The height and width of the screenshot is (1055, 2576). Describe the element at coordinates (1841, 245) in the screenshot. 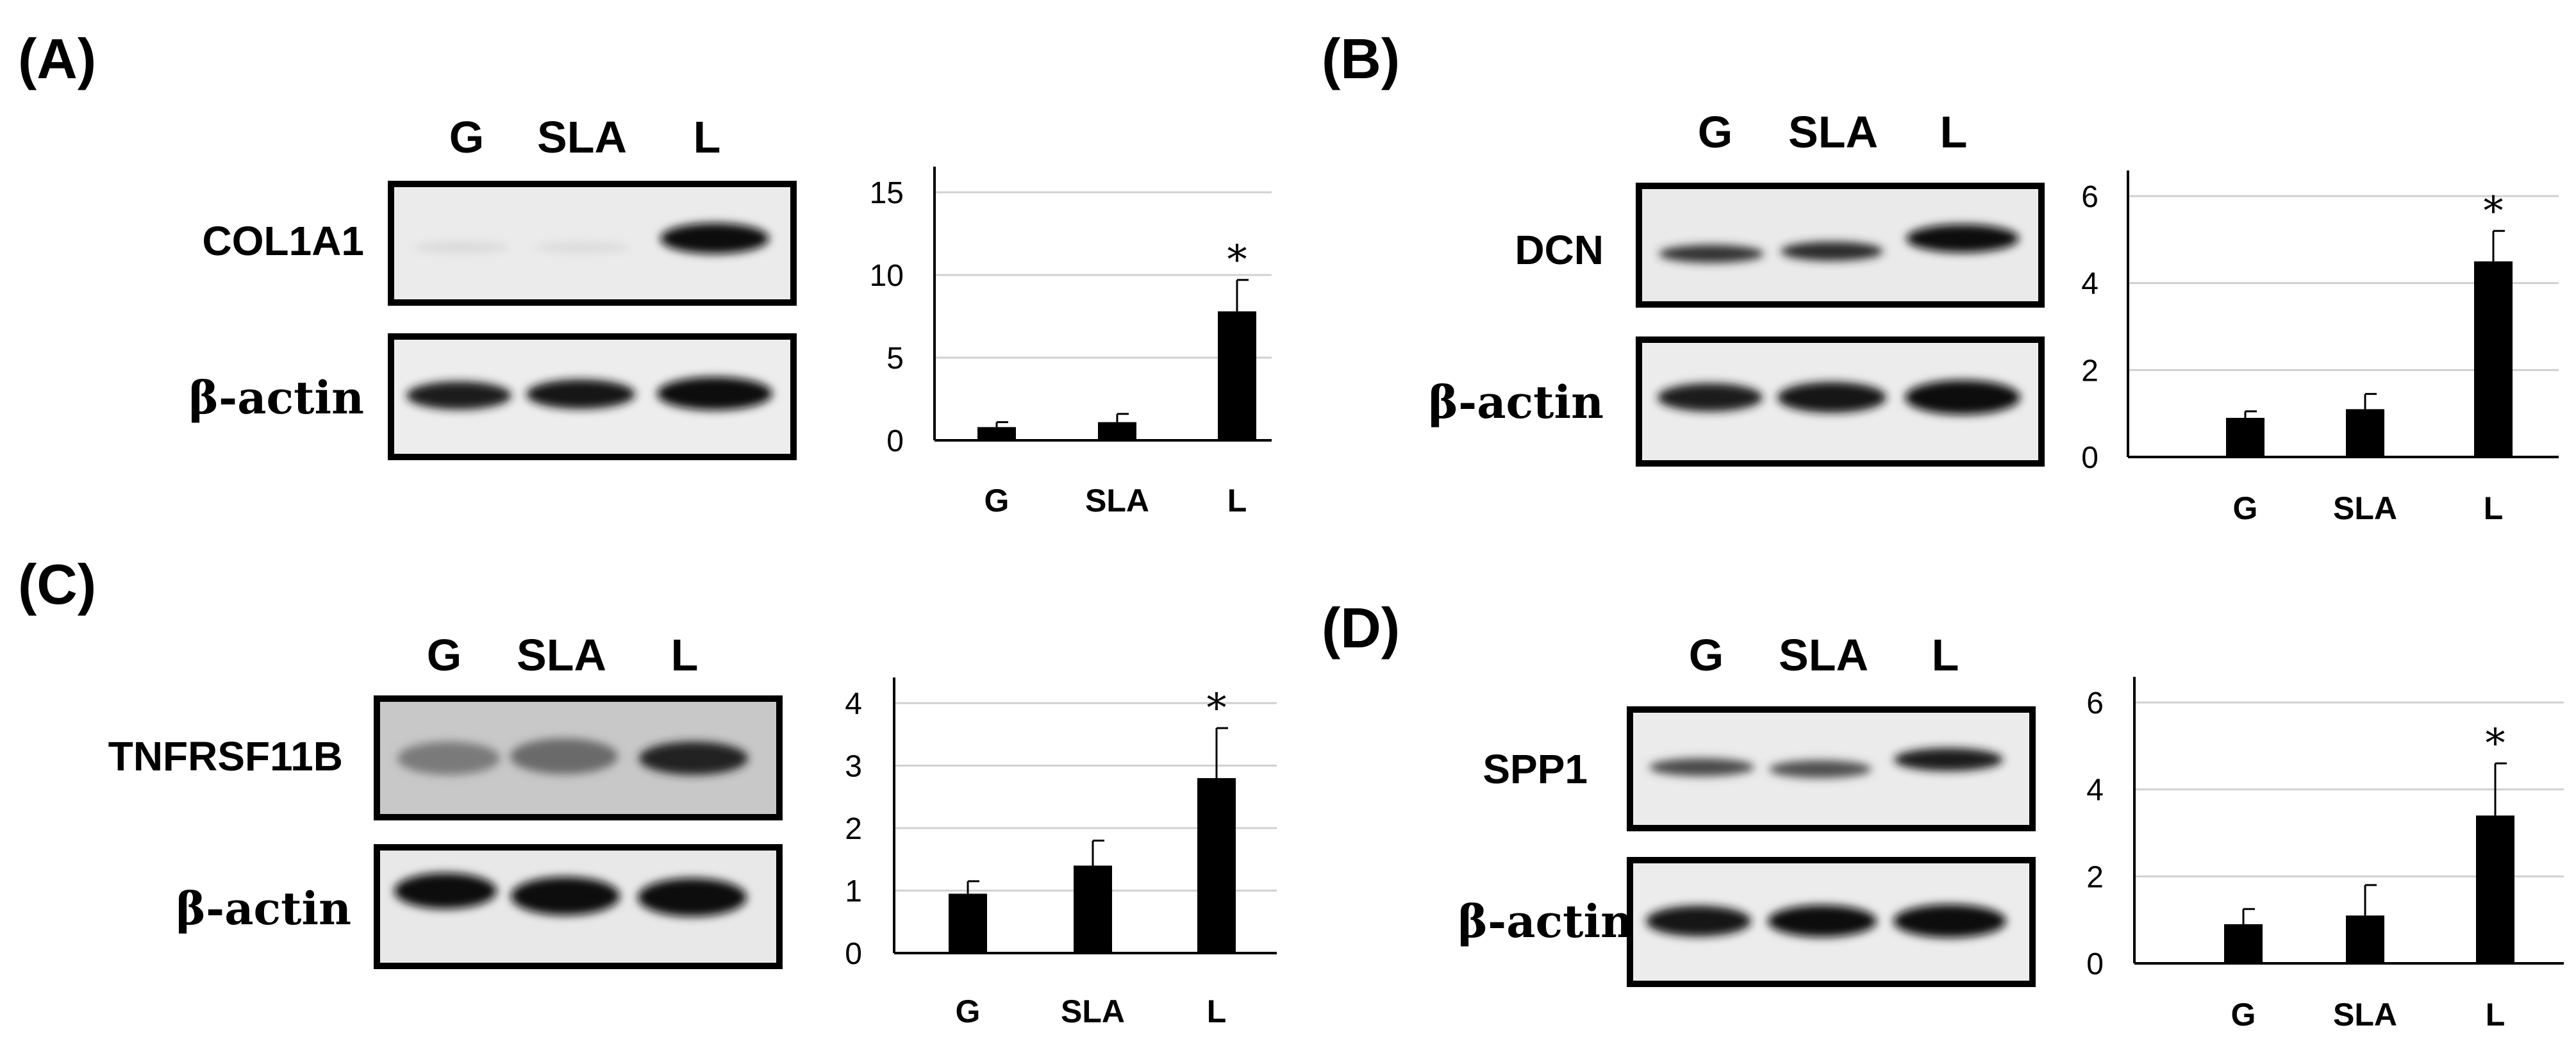

I see `panel-b-target-blot` at that location.